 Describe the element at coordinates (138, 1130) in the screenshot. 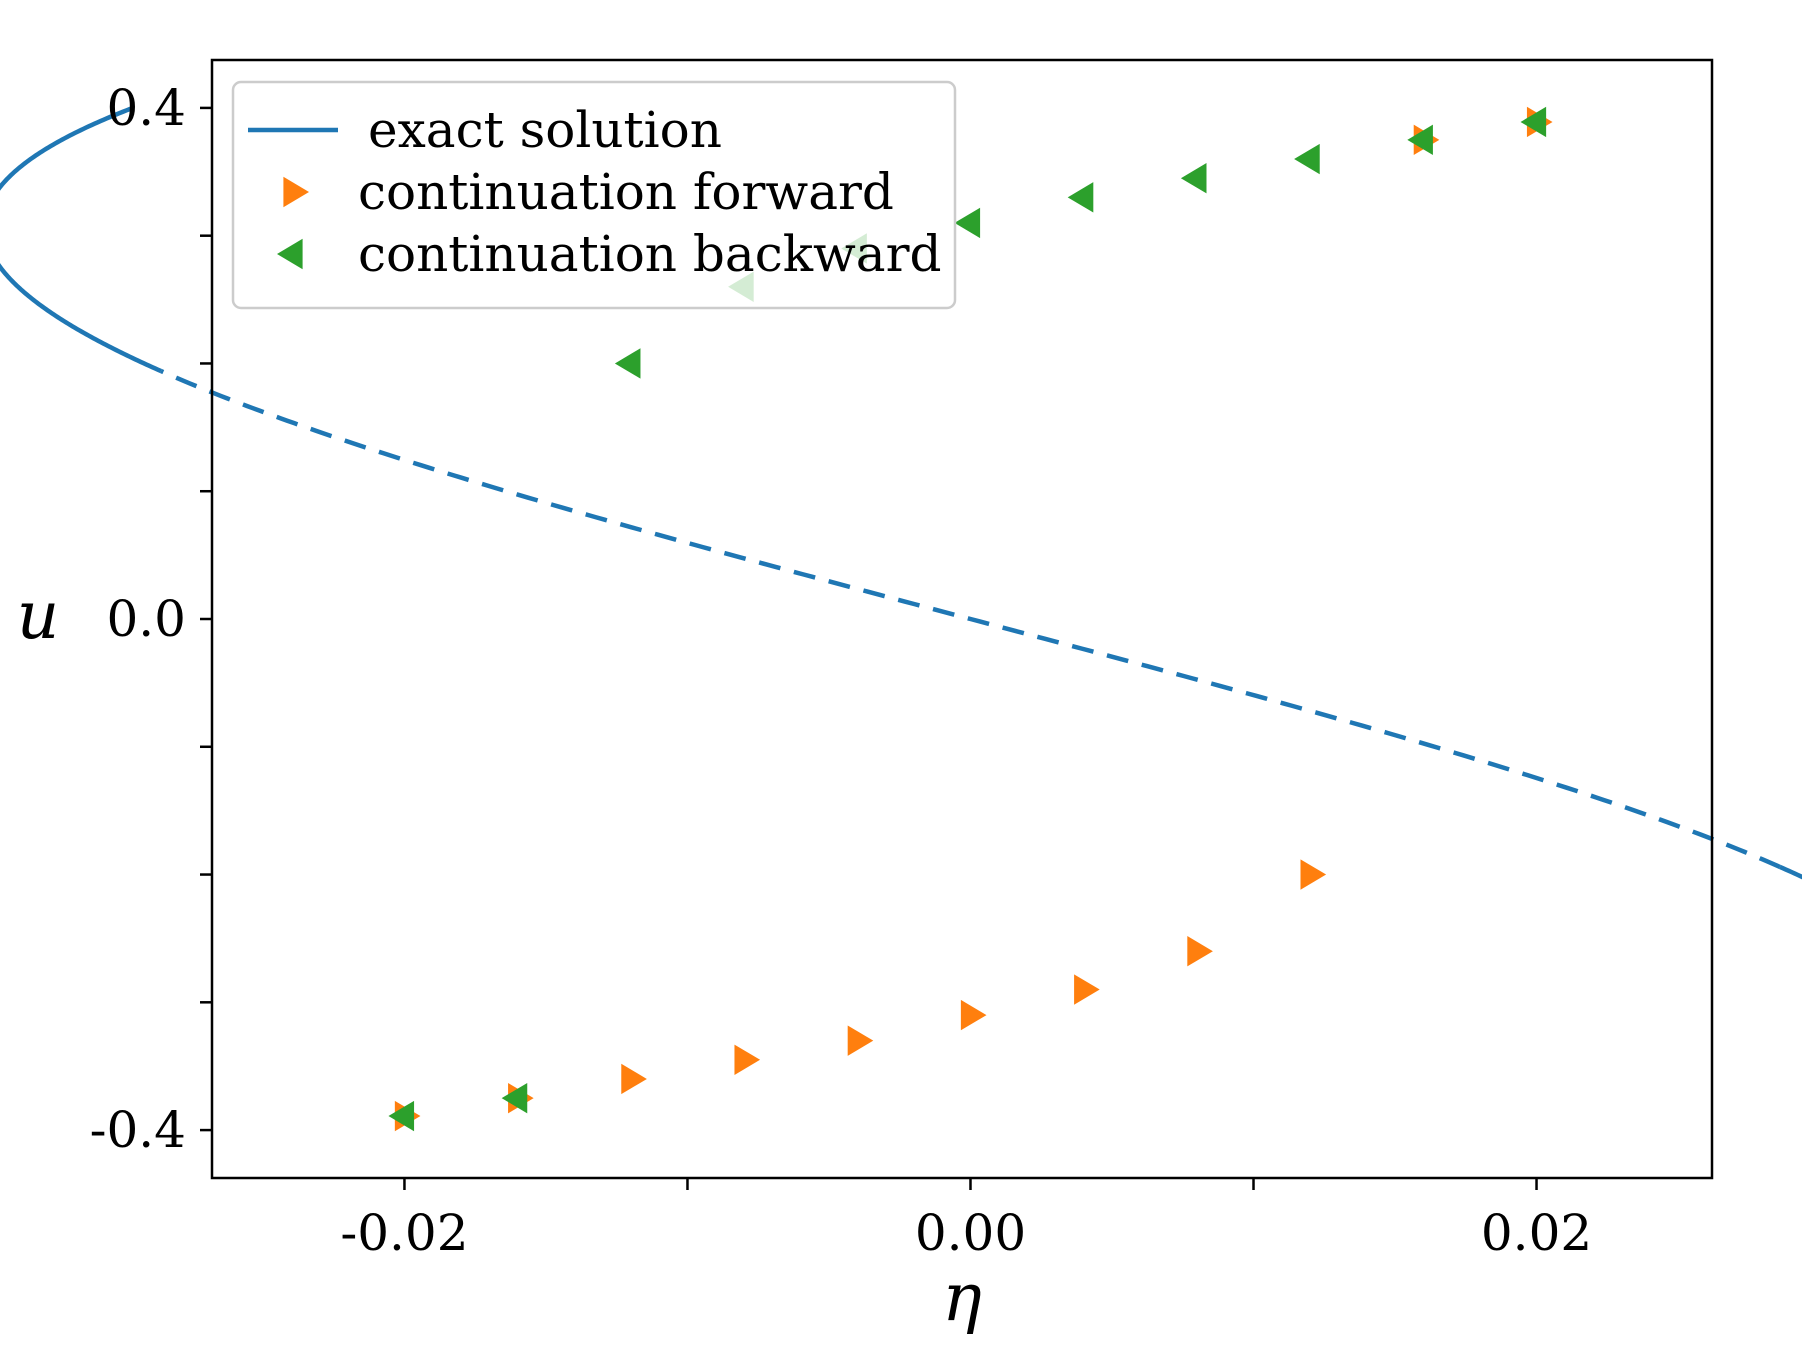

I see `y-tick-label: -0.4` at that location.